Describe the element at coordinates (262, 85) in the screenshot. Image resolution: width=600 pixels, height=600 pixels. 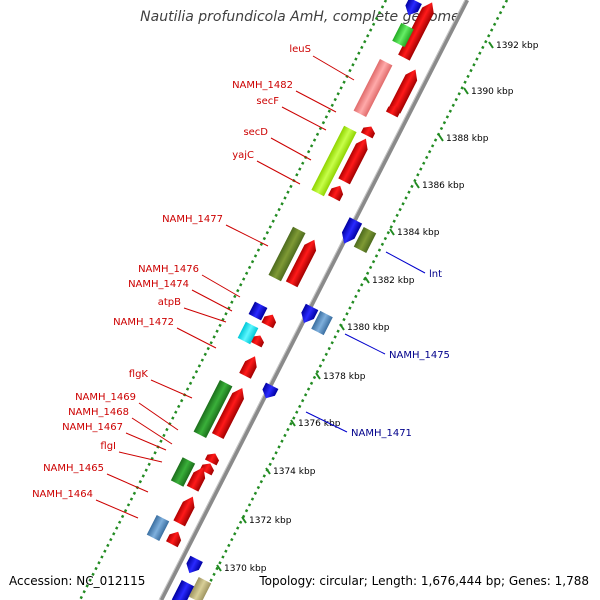
I see `forward-gene-label: NAMH_1482` at that location.